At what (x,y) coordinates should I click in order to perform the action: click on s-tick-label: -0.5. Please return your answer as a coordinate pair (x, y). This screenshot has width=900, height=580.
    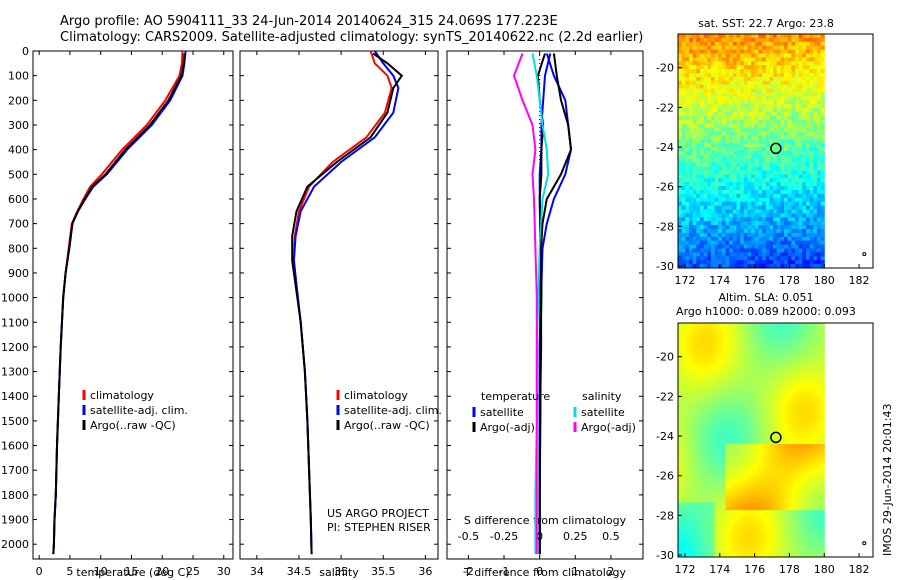
    Looking at the image, I should click on (468, 536).